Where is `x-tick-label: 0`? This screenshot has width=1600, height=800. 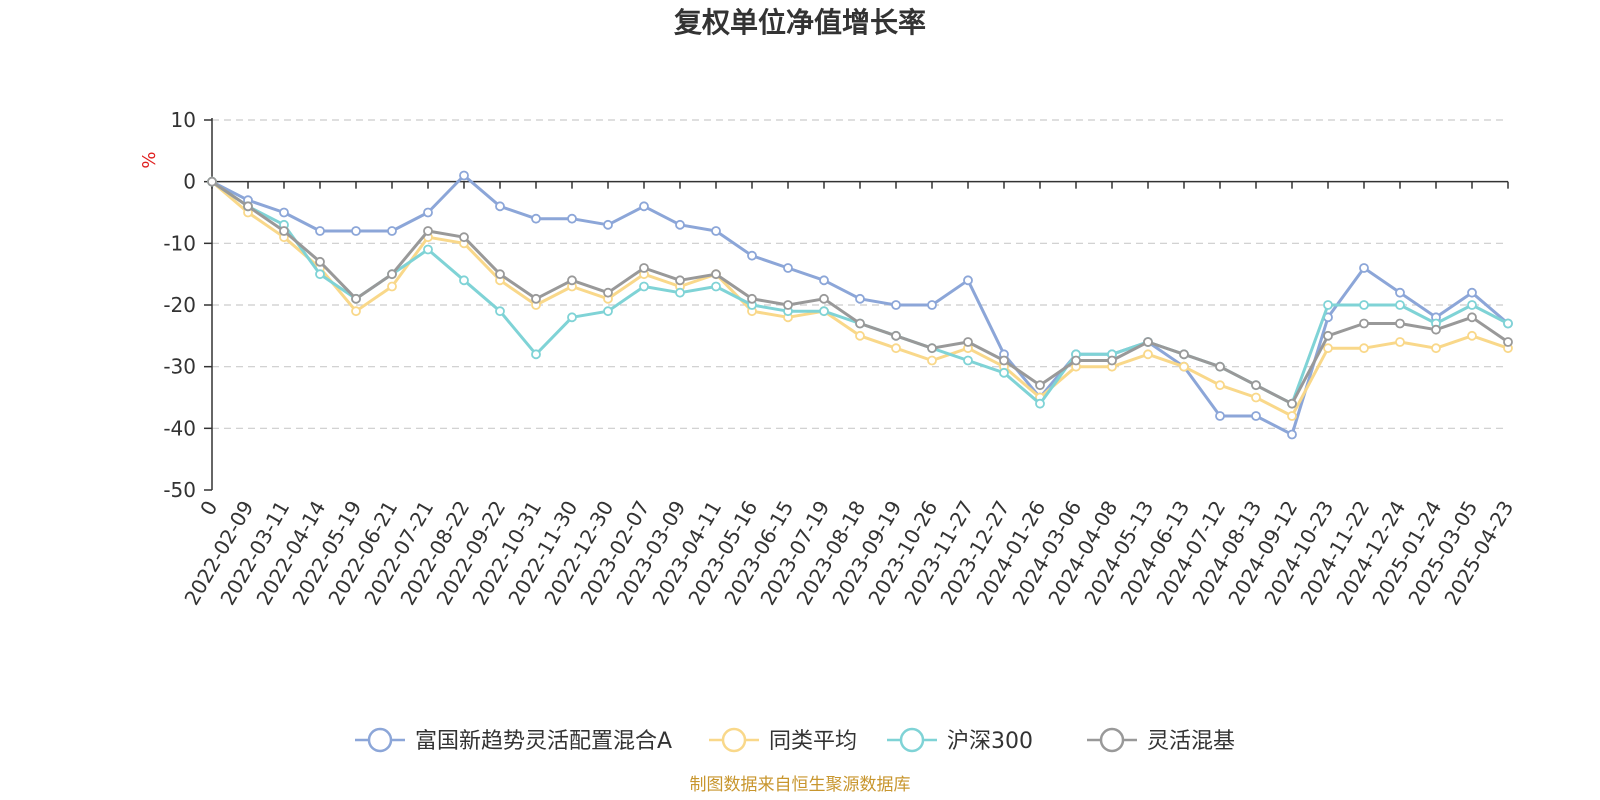
x-tick-label: 0 is located at coordinates (208, 508).